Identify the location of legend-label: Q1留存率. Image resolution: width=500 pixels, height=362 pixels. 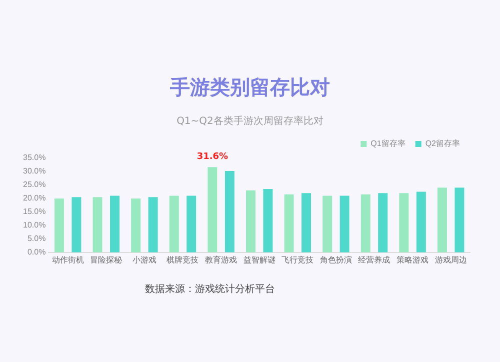
(388, 143).